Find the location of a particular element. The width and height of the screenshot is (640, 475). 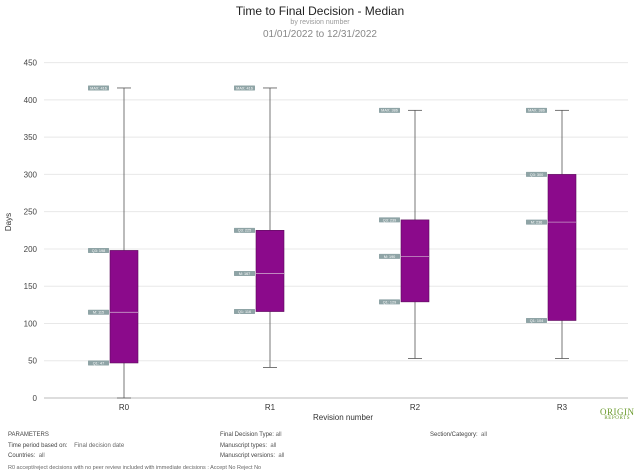

value-tag-label-q3: Q3: 225 is located at coordinates (245, 231).